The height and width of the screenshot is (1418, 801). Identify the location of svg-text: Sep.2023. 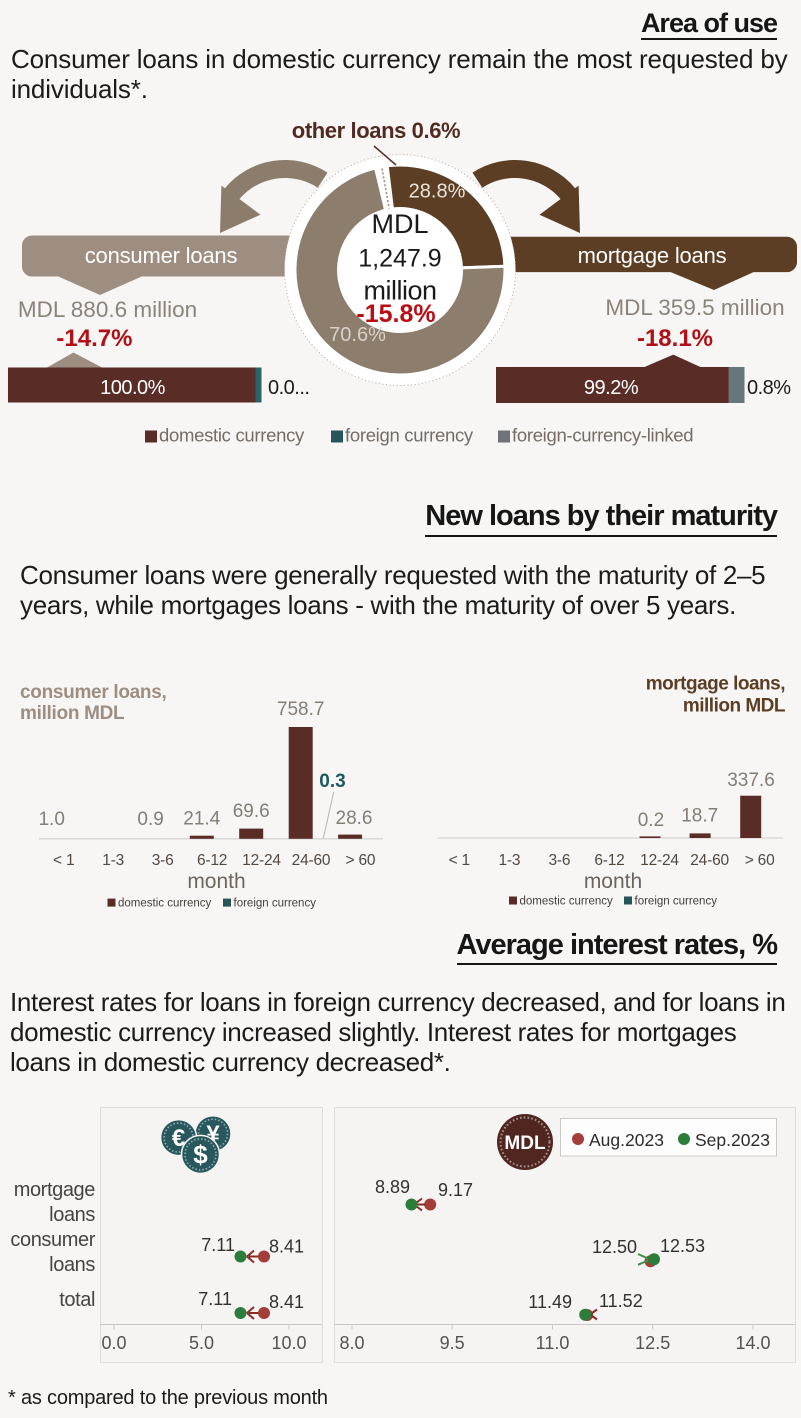
(732, 1140).